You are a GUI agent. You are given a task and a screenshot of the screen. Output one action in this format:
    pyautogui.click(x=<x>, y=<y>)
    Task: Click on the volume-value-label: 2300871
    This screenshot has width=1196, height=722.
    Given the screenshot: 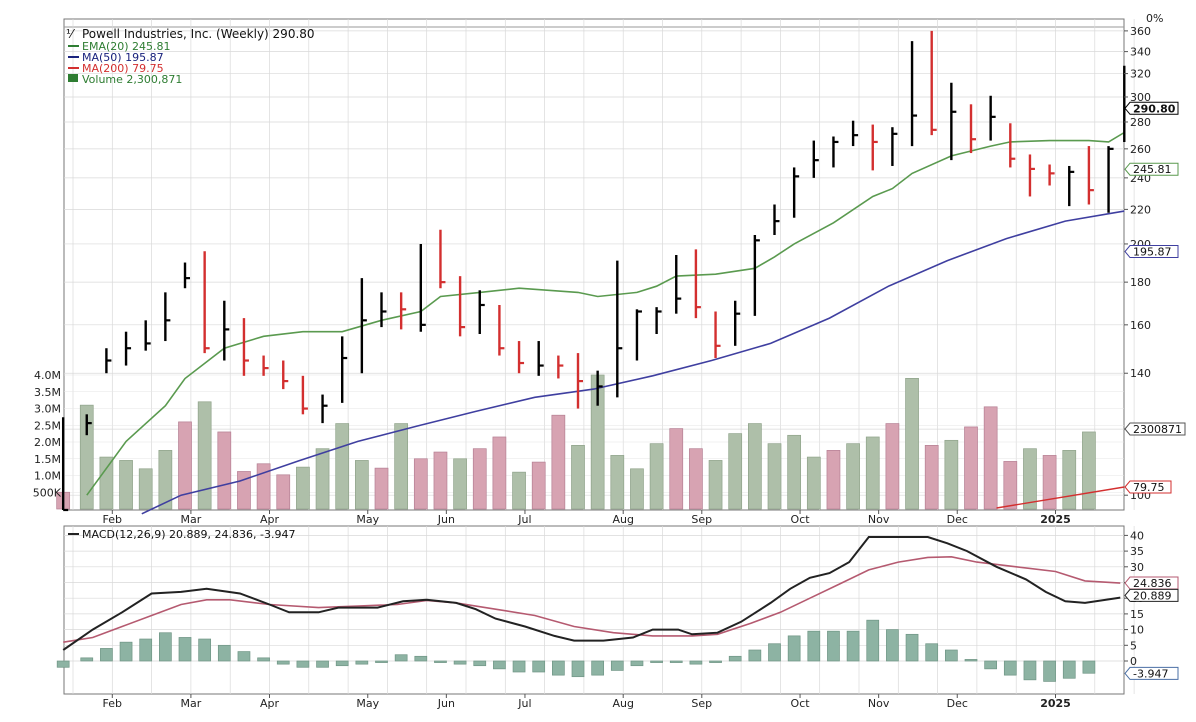 What is the action you would take?
    pyautogui.click(x=1157, y=429)
    